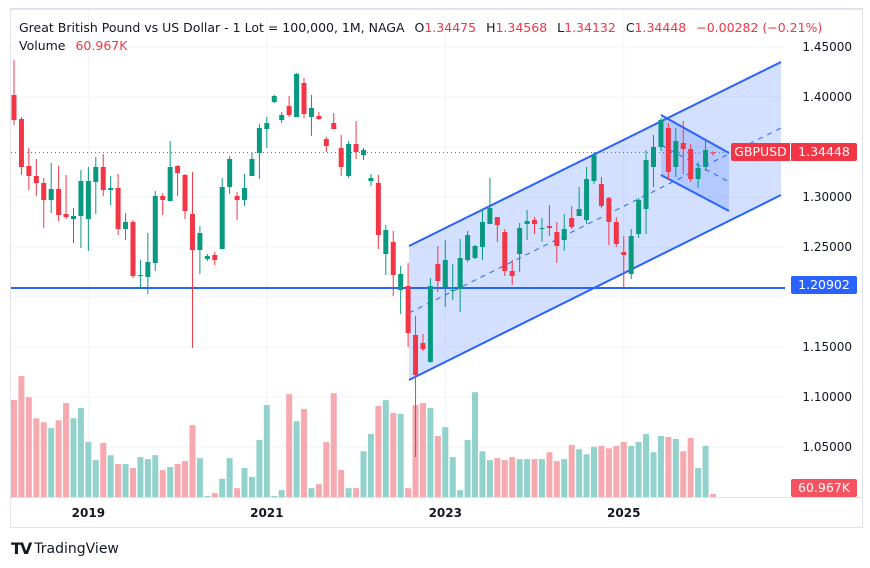 The width and height of the screenshot is (870, 568). What do you see at coordinates (695, 163) in the screenshot?
I see `flag-channel-fill` at bounding box center [695, 163].